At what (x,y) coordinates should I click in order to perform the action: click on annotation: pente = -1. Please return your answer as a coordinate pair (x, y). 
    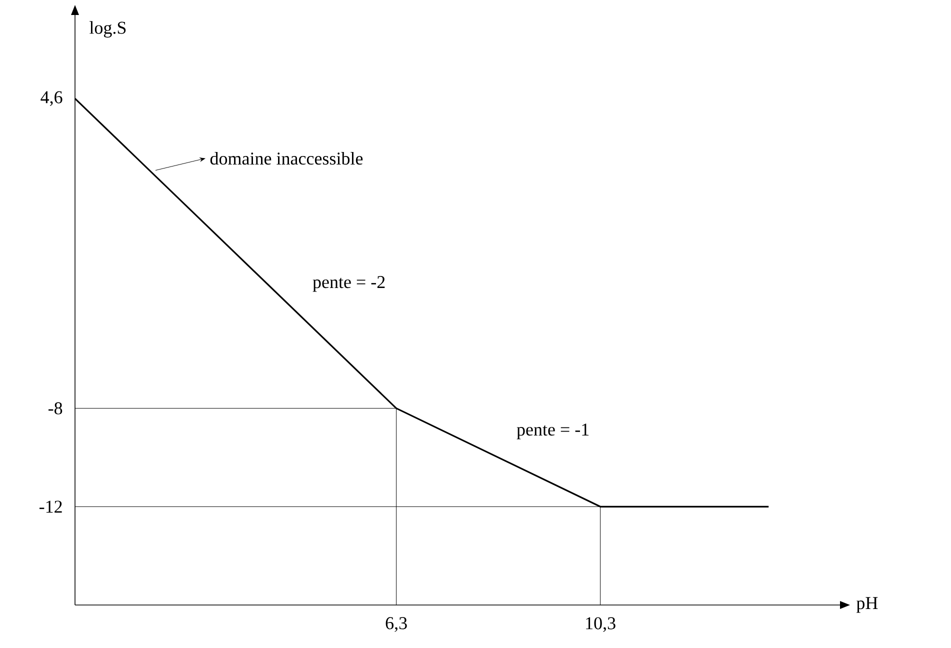
    Looking at the image, I should click on (552, 432).